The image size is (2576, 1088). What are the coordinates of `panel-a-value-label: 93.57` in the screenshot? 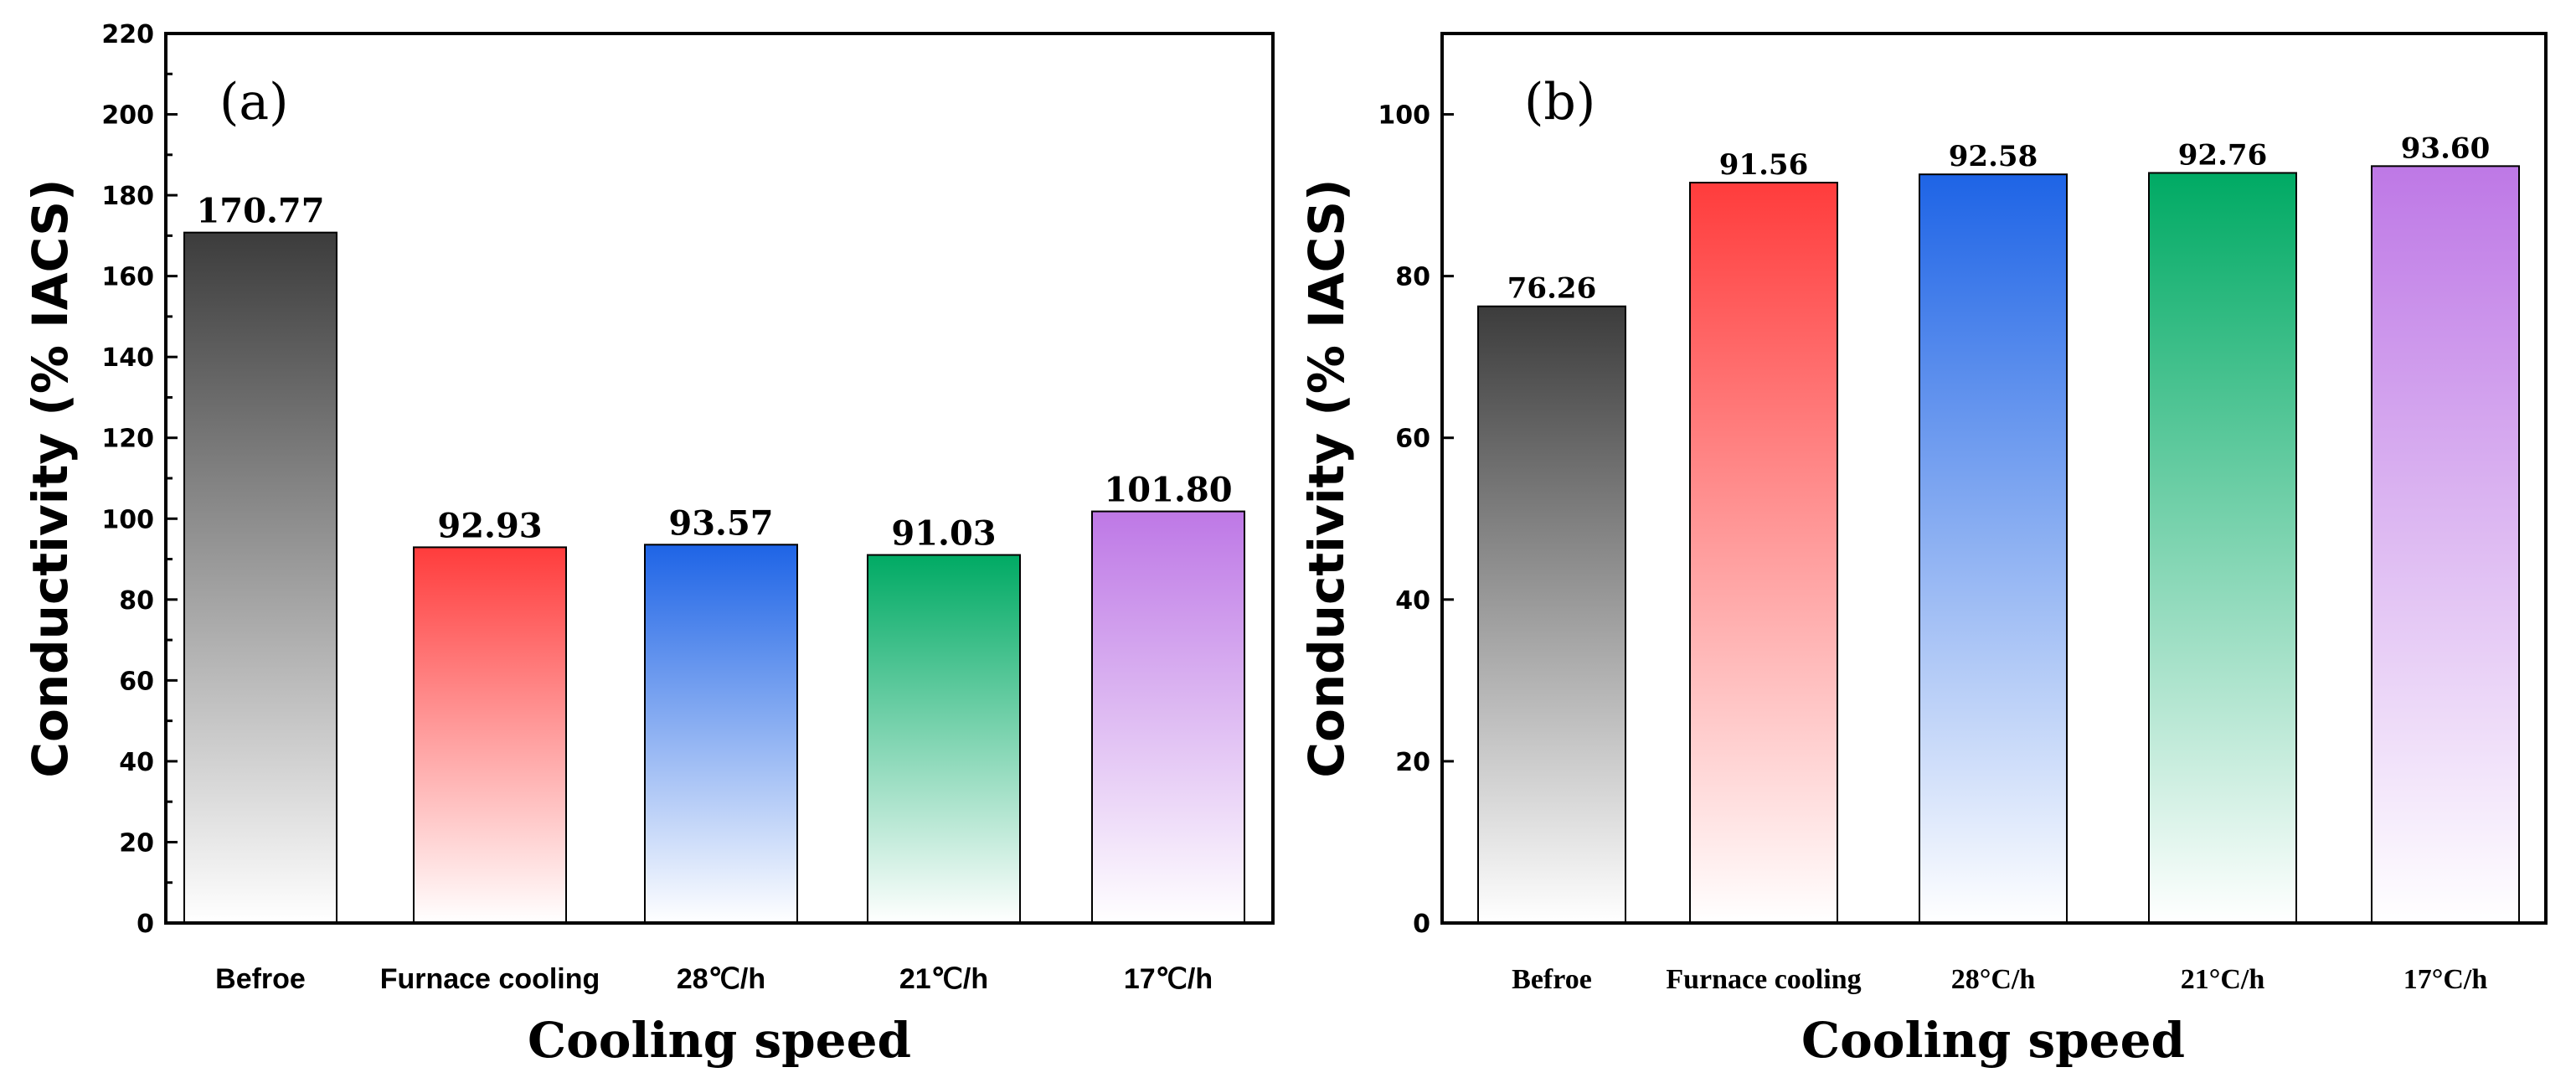 It's located at (720, 523).